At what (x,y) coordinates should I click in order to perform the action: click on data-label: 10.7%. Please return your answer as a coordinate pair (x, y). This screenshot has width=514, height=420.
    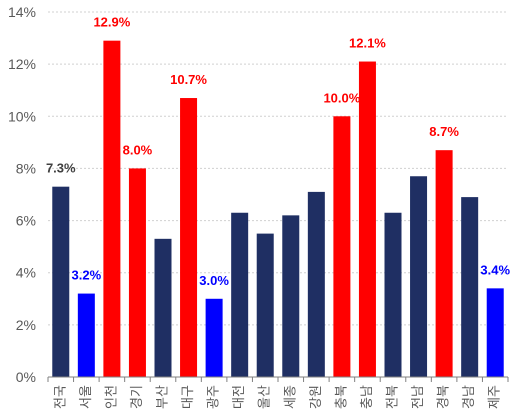
    Looking at the image, I should click on (188, 79).